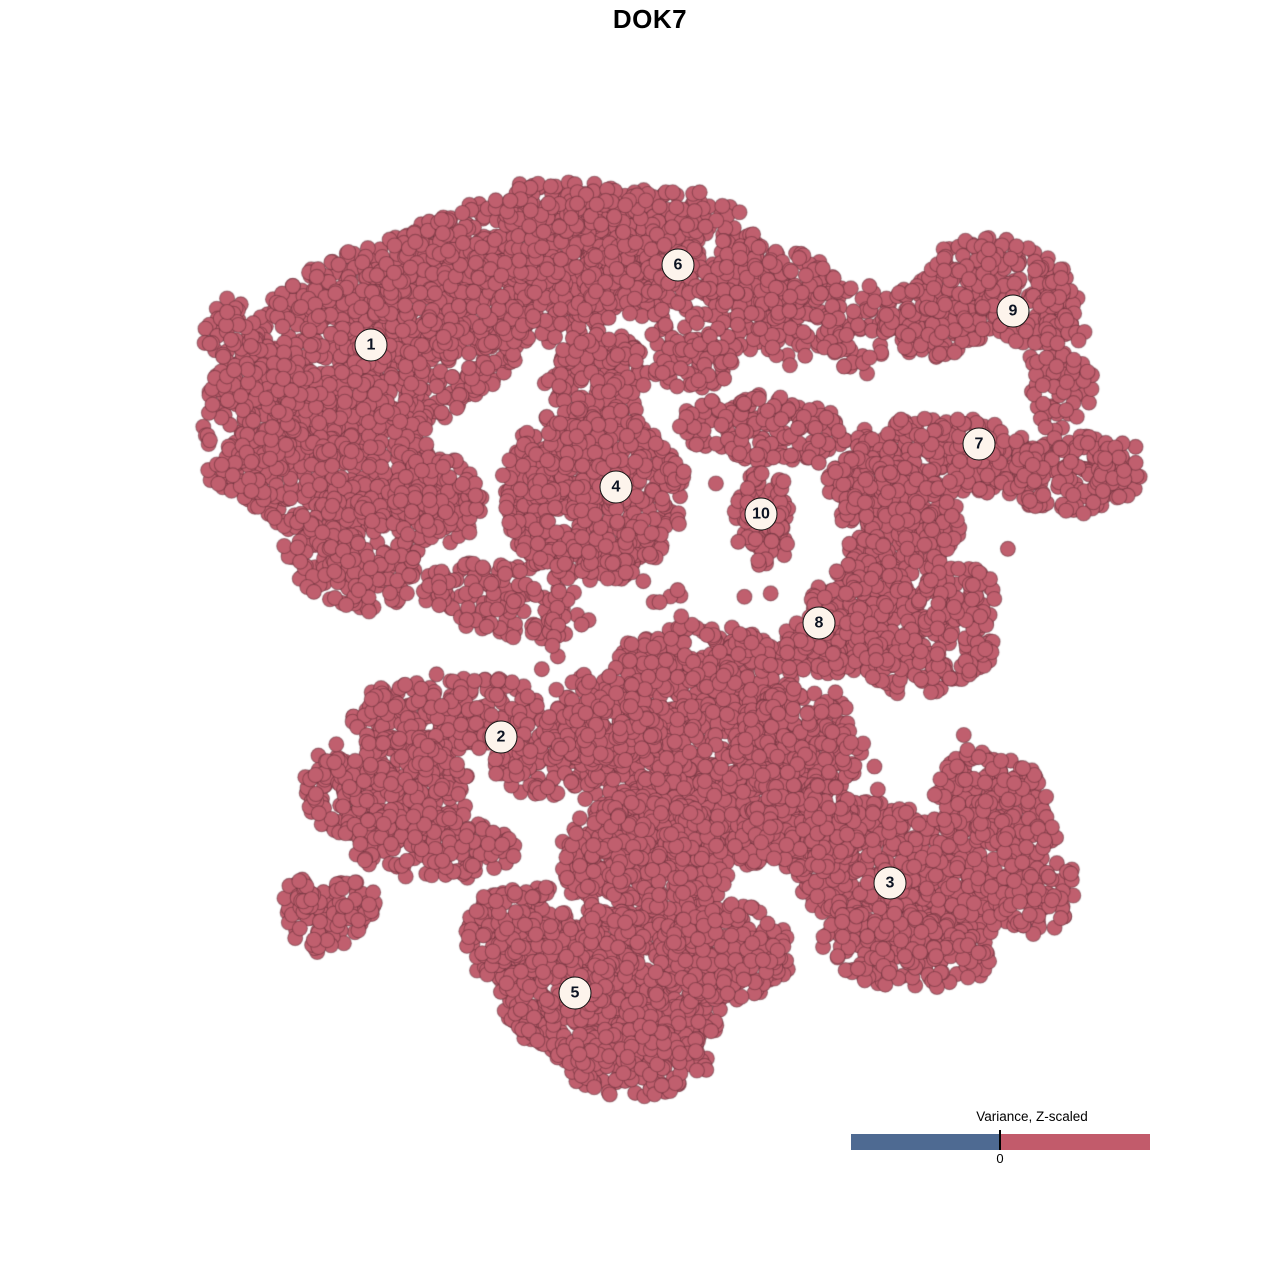  What do you see at coordinates (819, 623) in the screenshot?
I see `cluster-label-8: 8` at bounding box center [819, 623].